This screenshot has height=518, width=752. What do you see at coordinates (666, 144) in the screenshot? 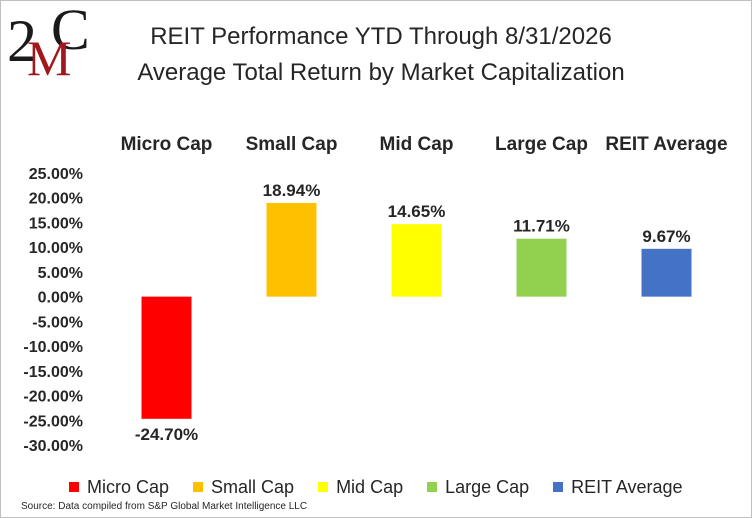
I see `category-label: REIT Average` at bounding box center [666, 144].